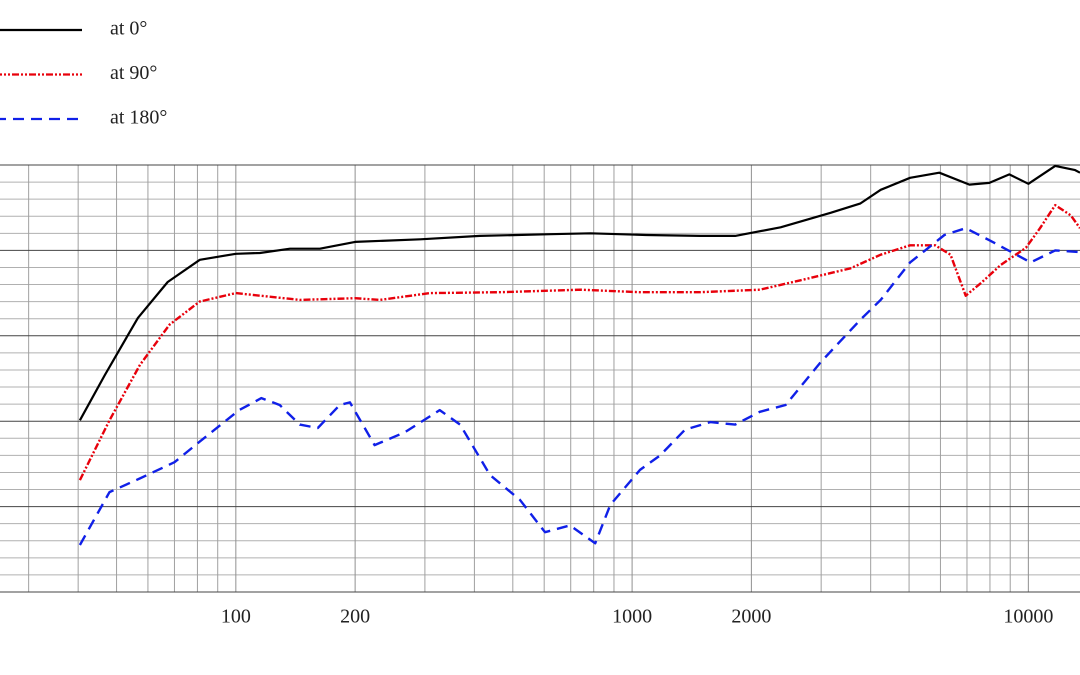 This screenshot has height=675, width=1080. Describe the element at coordinates (632, 617) in the screenshot. I see `x-tick-label: 1000` at that location.